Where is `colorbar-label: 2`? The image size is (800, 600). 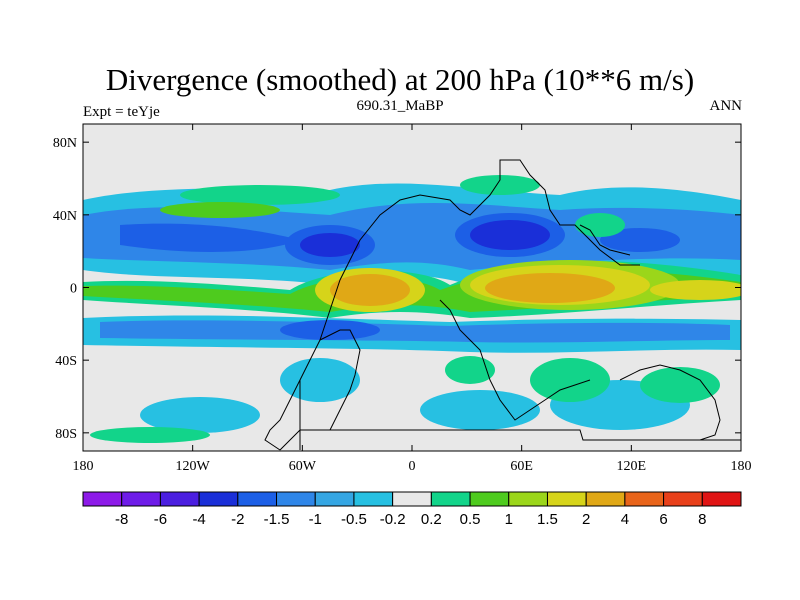 colorbar-label: 2 is located at coordinates (586, 519).